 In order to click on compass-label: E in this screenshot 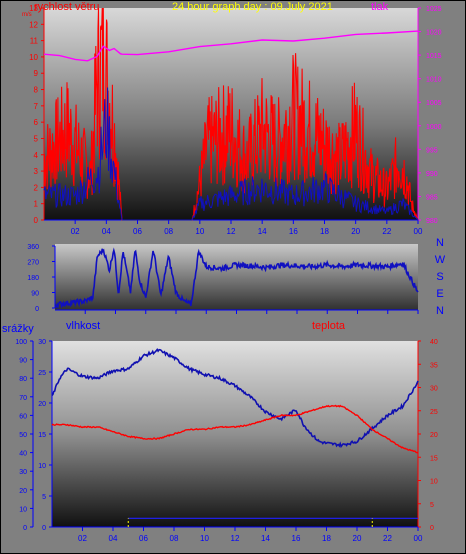, I will do `click(439, 294)`.